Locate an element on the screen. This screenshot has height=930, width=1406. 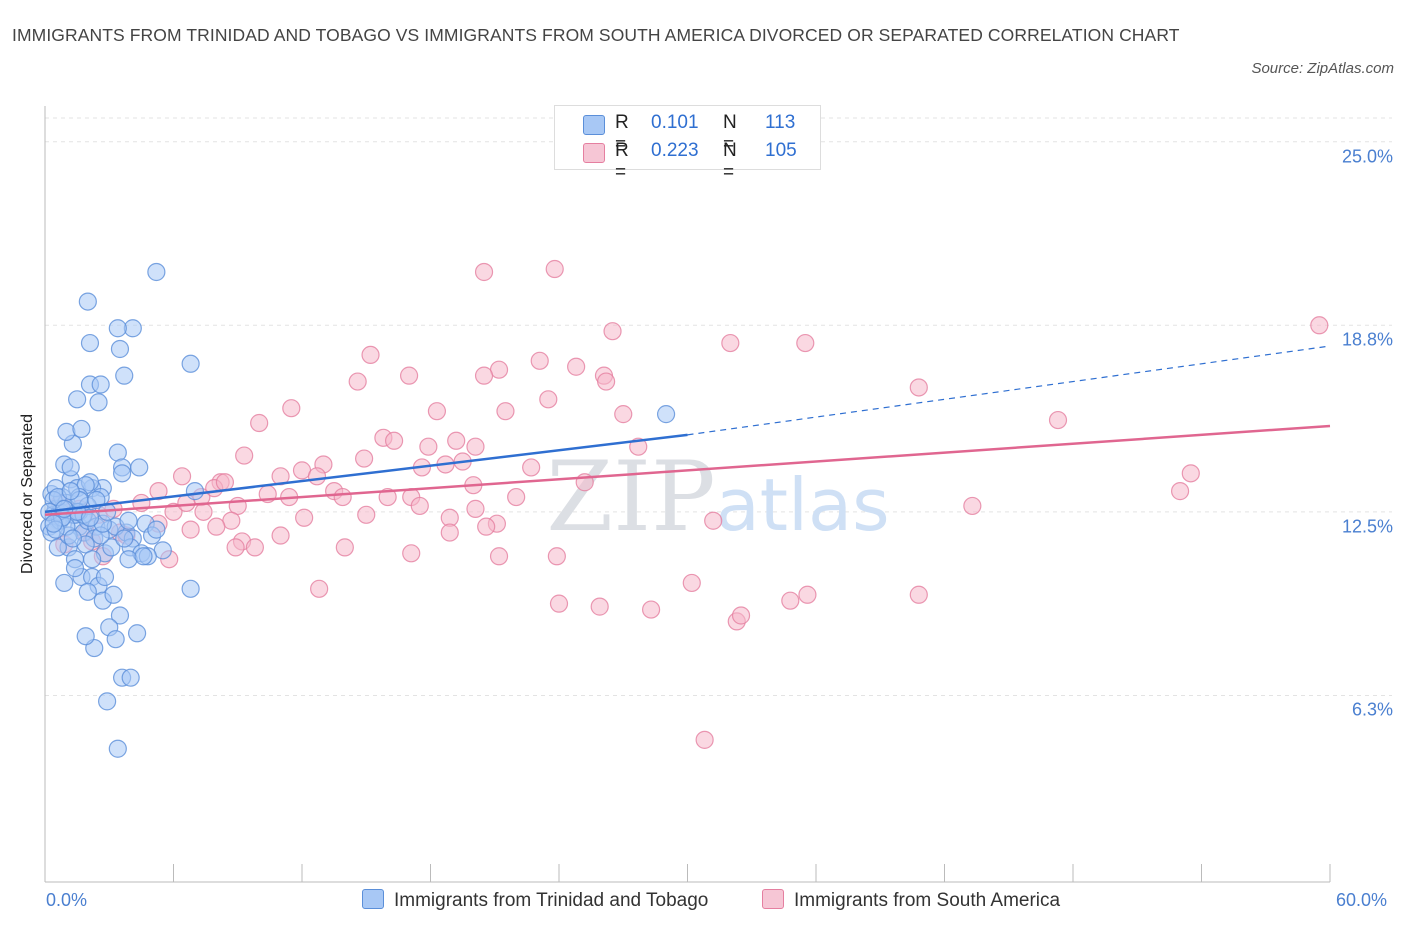
legend-swatch-blue is located at coordinates (594, 125).